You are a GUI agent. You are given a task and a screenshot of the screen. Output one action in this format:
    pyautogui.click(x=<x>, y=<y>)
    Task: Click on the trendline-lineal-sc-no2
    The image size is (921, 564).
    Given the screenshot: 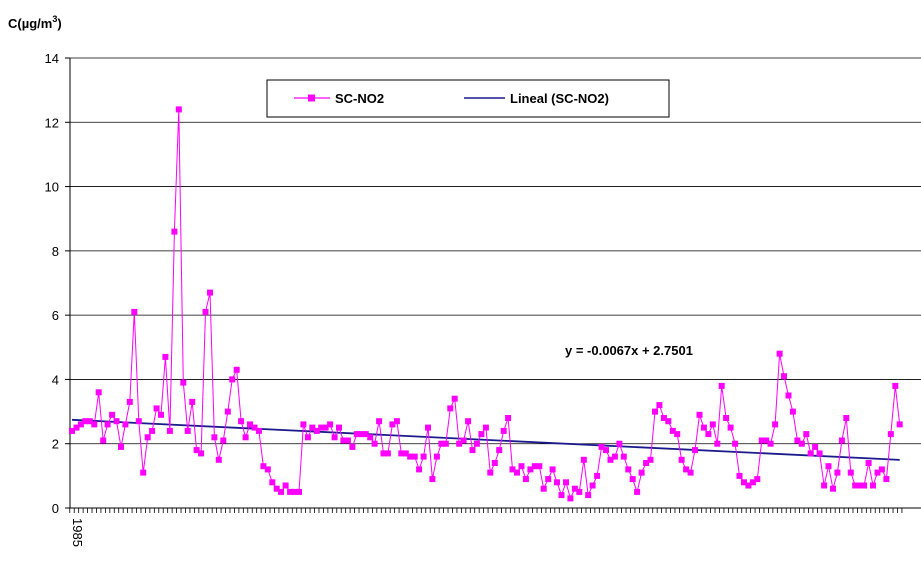 What is the action you would take?
    pyautogui.click(x=485, y=439)
    